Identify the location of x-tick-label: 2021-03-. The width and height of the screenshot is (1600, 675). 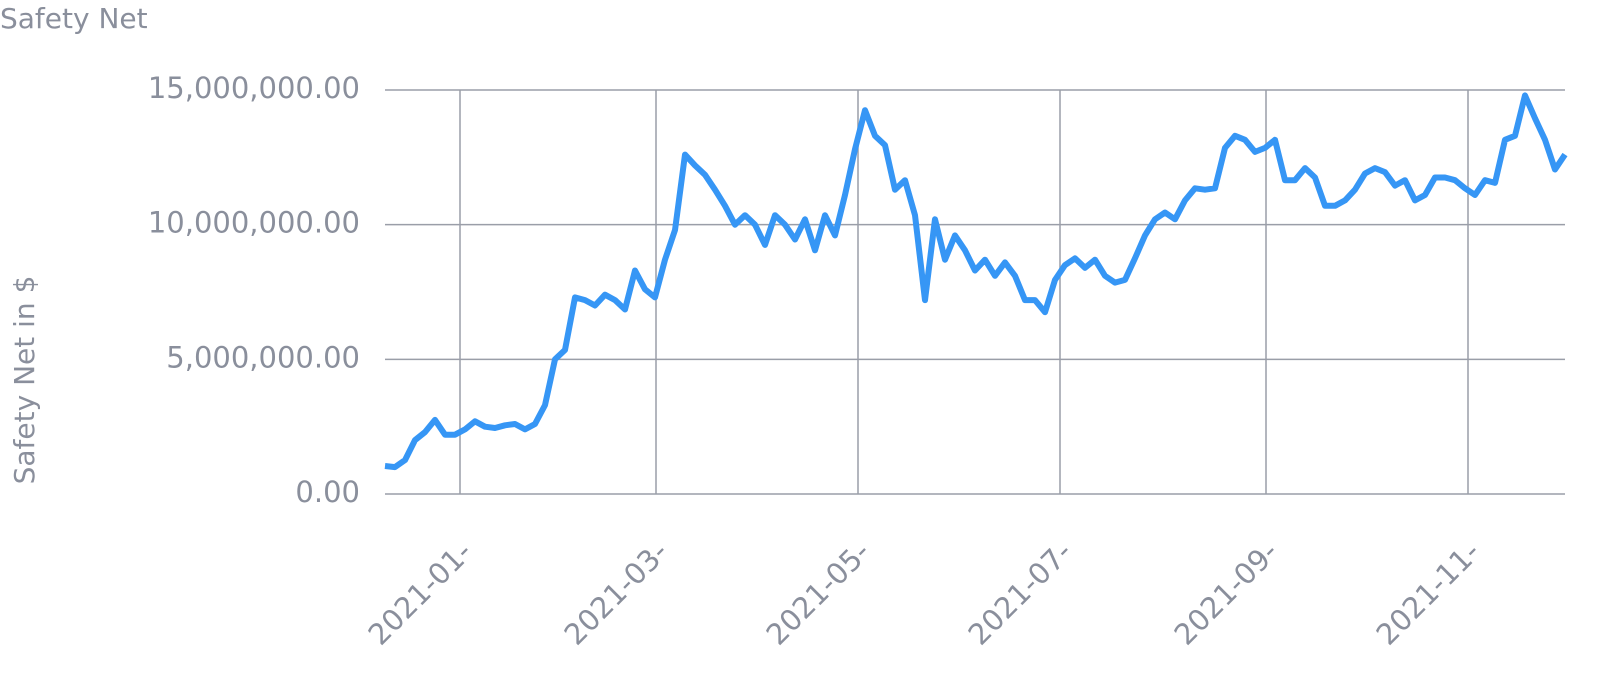
(615, 593).